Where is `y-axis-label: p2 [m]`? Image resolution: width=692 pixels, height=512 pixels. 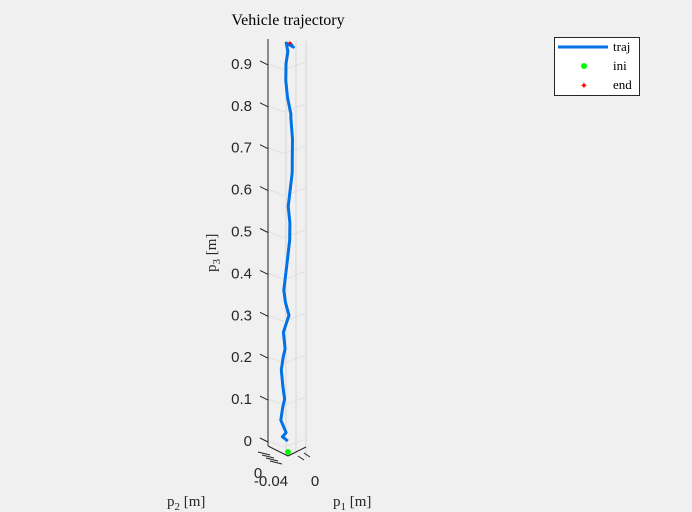 y-axis-label: p2 [m] is located at coordinates (186, 503).